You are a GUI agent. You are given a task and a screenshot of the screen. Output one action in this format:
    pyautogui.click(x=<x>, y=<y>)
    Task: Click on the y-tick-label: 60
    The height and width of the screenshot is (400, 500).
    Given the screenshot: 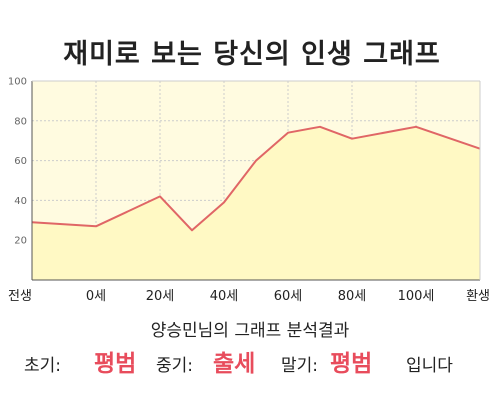 What is the action you would take?
    pyautogui.click(x=20, y=161)
    